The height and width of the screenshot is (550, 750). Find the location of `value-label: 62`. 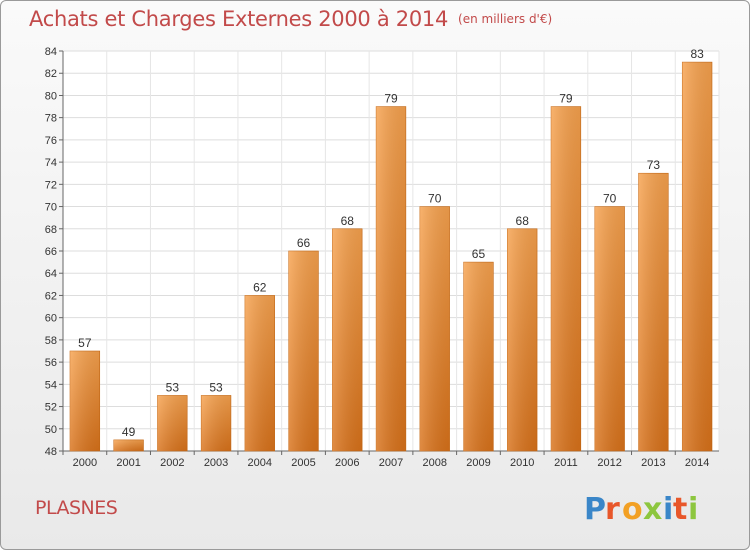

value-label: 62 is located at coordinates (260, 287).